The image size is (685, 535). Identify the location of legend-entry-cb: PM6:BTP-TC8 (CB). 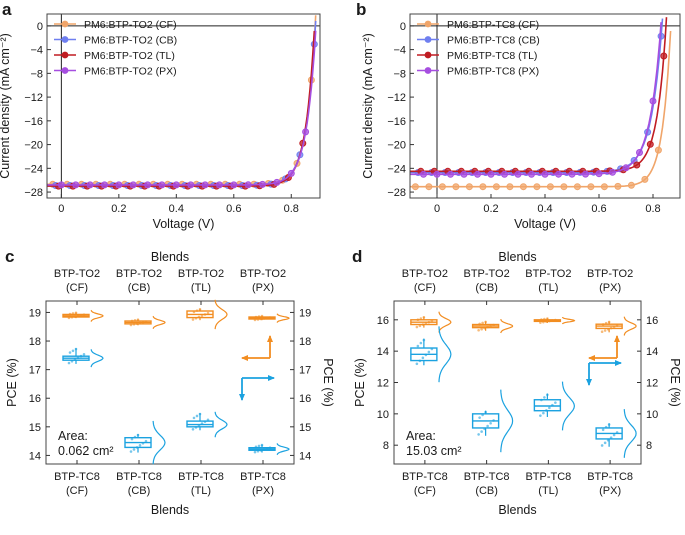
(493, 41).